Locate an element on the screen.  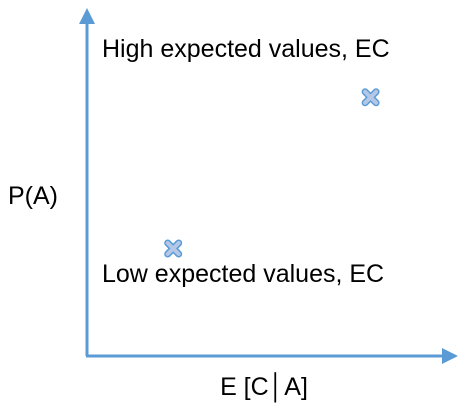
y-axis-label: P(A) is located at coordinates (33, 196).